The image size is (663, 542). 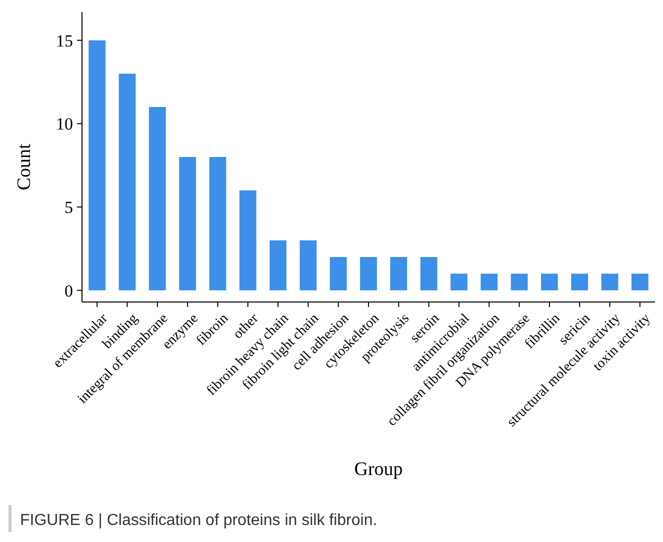 What do you see at coordinates (24, 166) in the screenshot?
I see `y-axis-title: Count` at bounding box center [24, 166].